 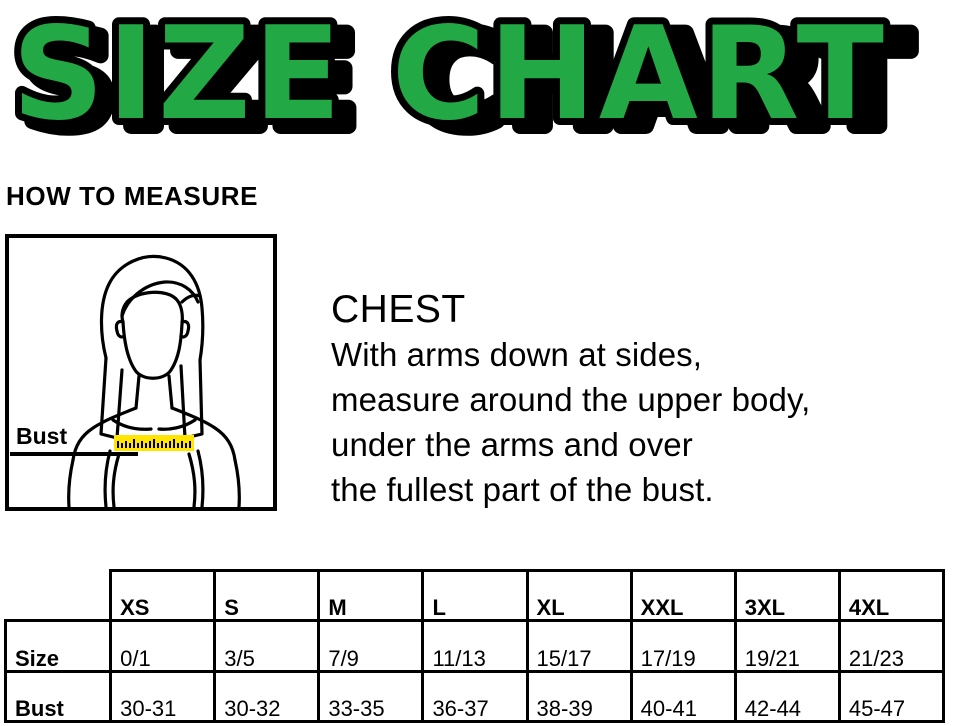 I want to click on shoulder-left, so click(x=104, y=434).